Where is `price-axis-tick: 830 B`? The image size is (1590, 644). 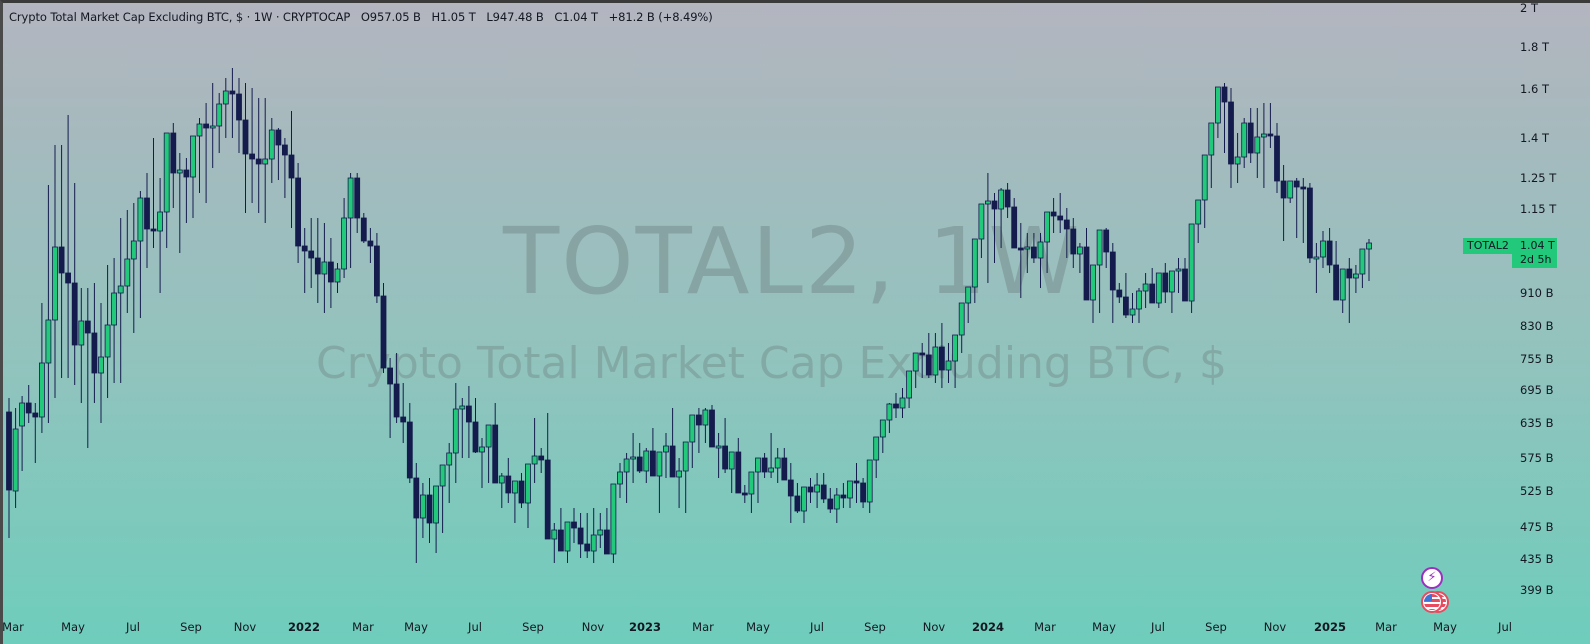
price-axis-tick: 830 B is located at coordinates (1537, 326).